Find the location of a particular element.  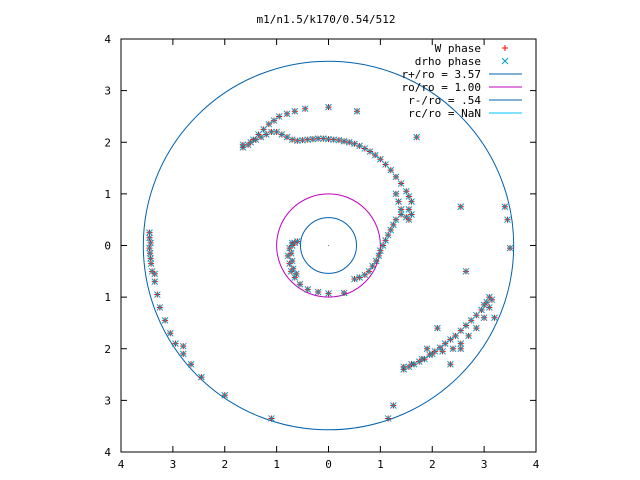

center-dot is located at coordinates (328, 245).